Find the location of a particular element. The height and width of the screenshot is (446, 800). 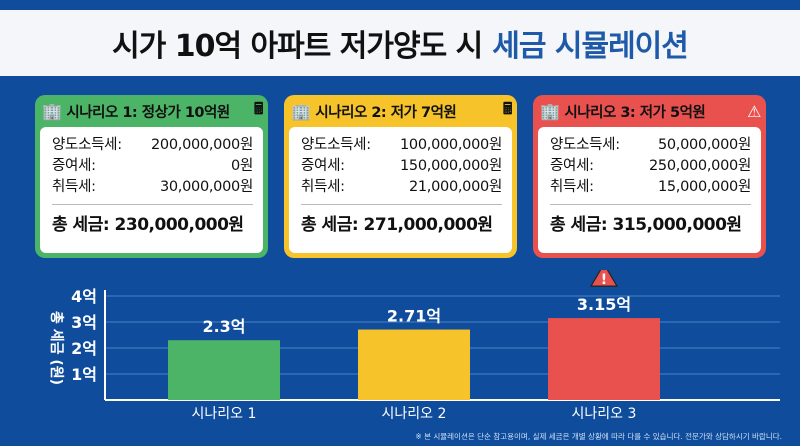

tax-value: 15,000,000원 is located at coordinates (704, 187).